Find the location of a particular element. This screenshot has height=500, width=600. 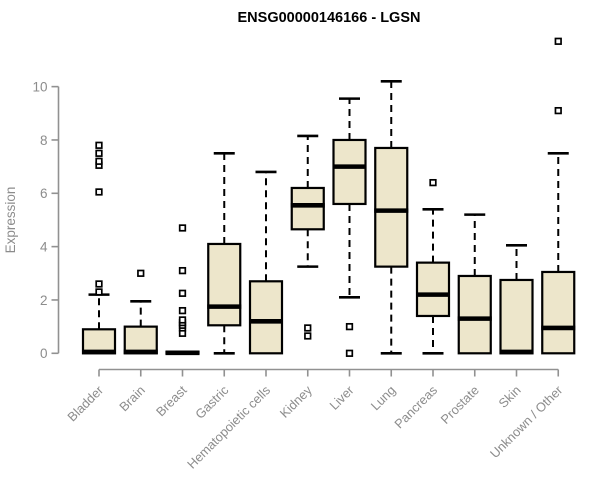

boxplot-group-hematopoietic-cells is located at coordinates (266, 262).